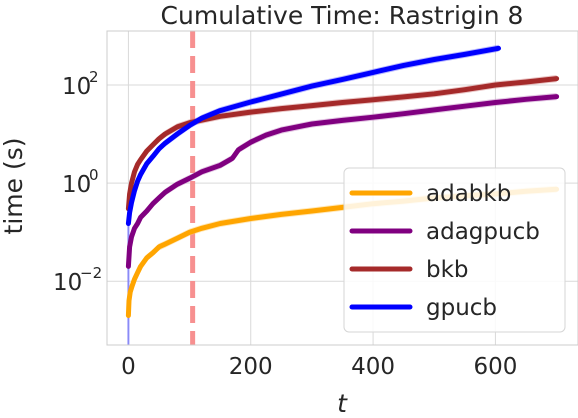  Describe the element at coordinates (251, 367) in the screenshot. I see `x-tick-label: 200` at that location.